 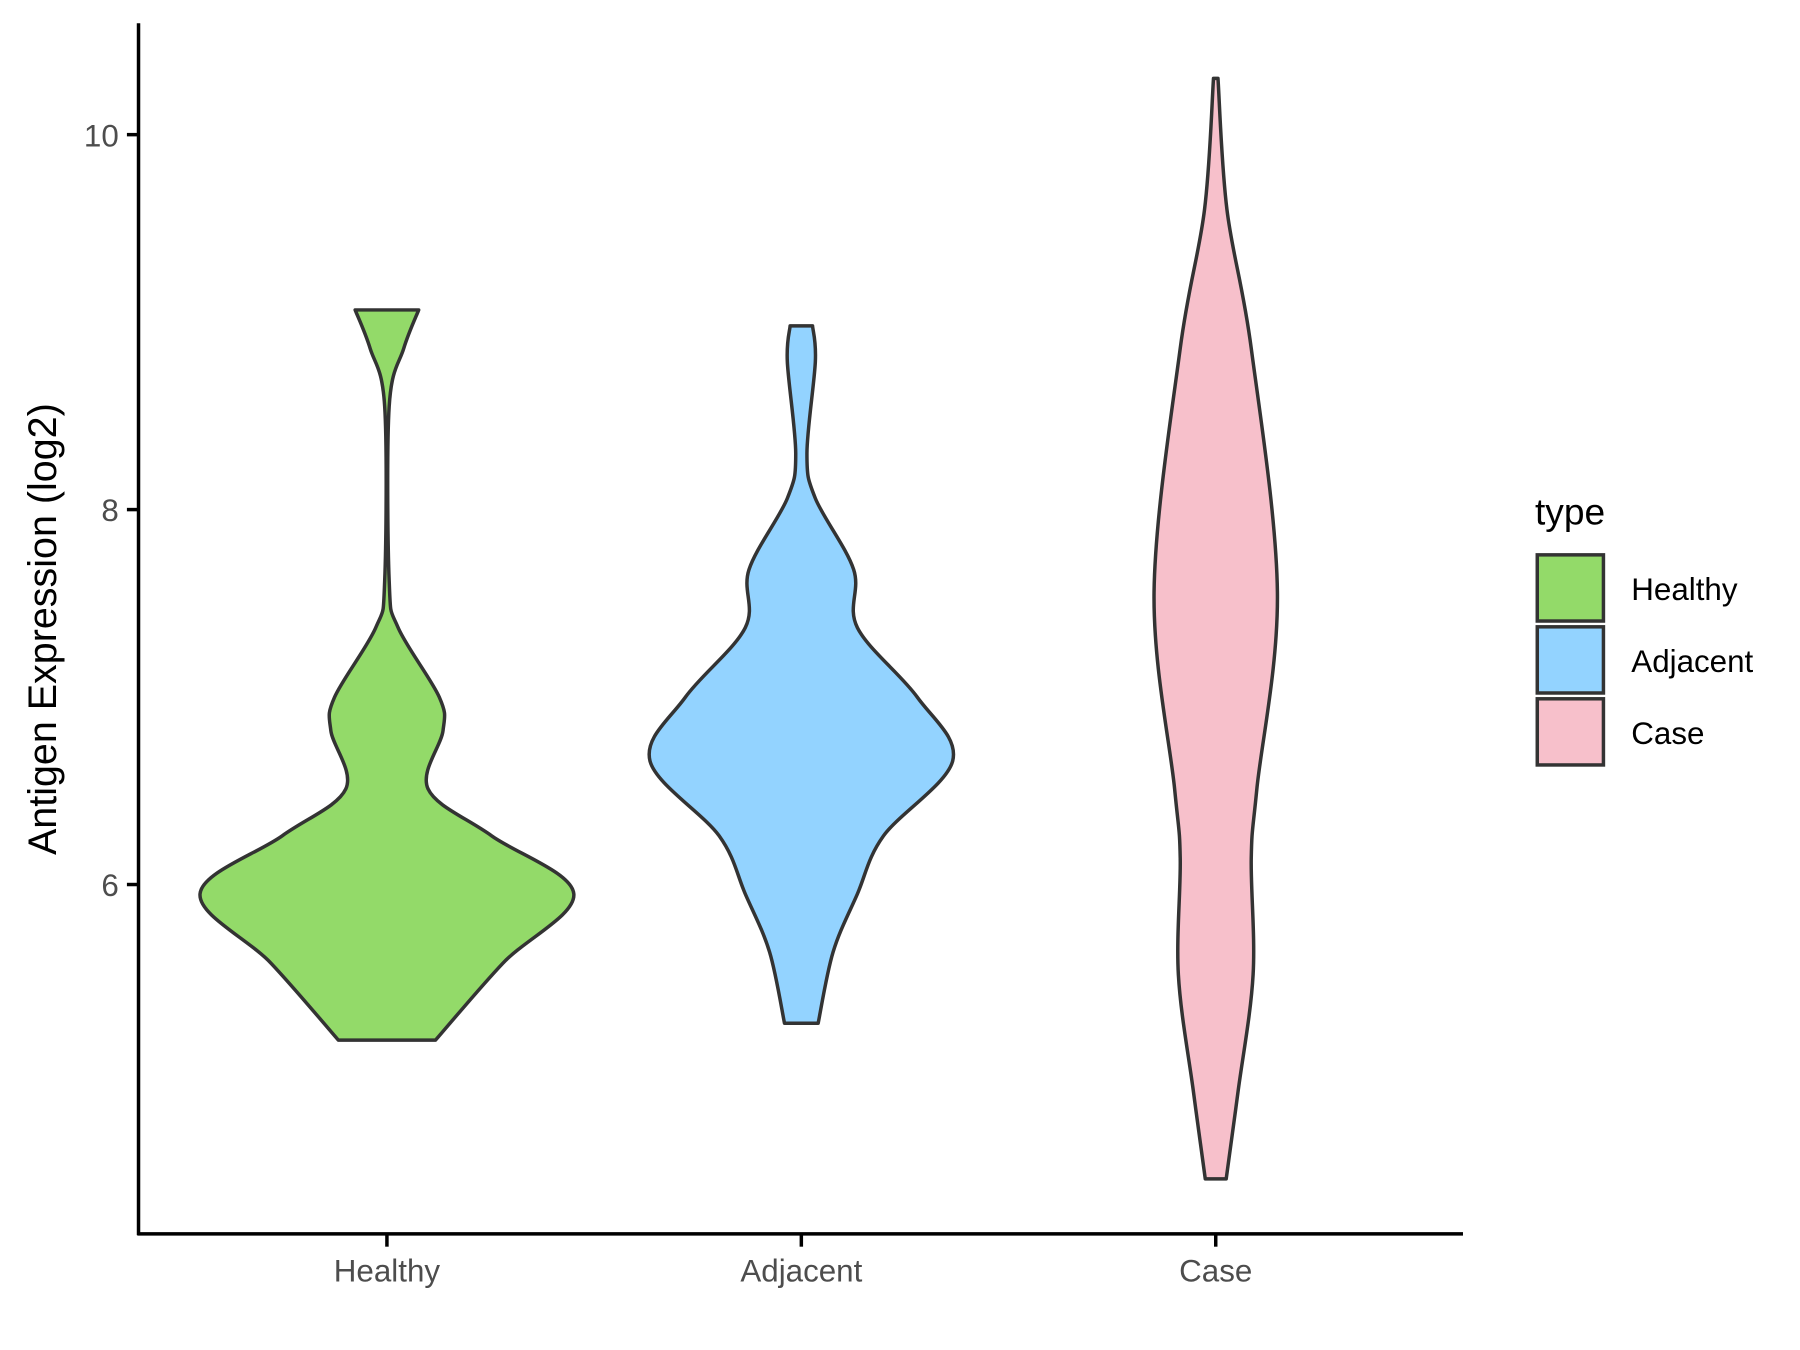 I want to click on legend-key-case, so click(x=1570, y=732).